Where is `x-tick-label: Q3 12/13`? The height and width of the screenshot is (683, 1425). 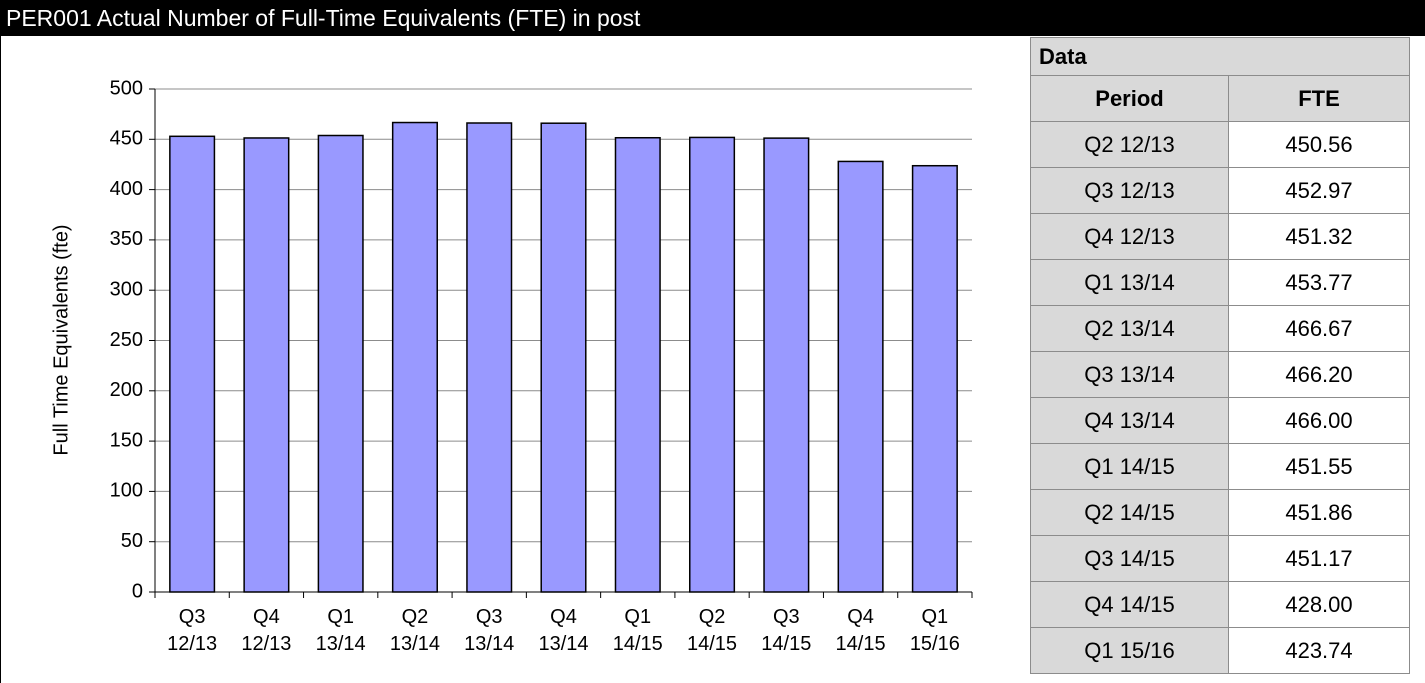
x-tick-label: Q3 12/13 is located at coordinates (192, 630).